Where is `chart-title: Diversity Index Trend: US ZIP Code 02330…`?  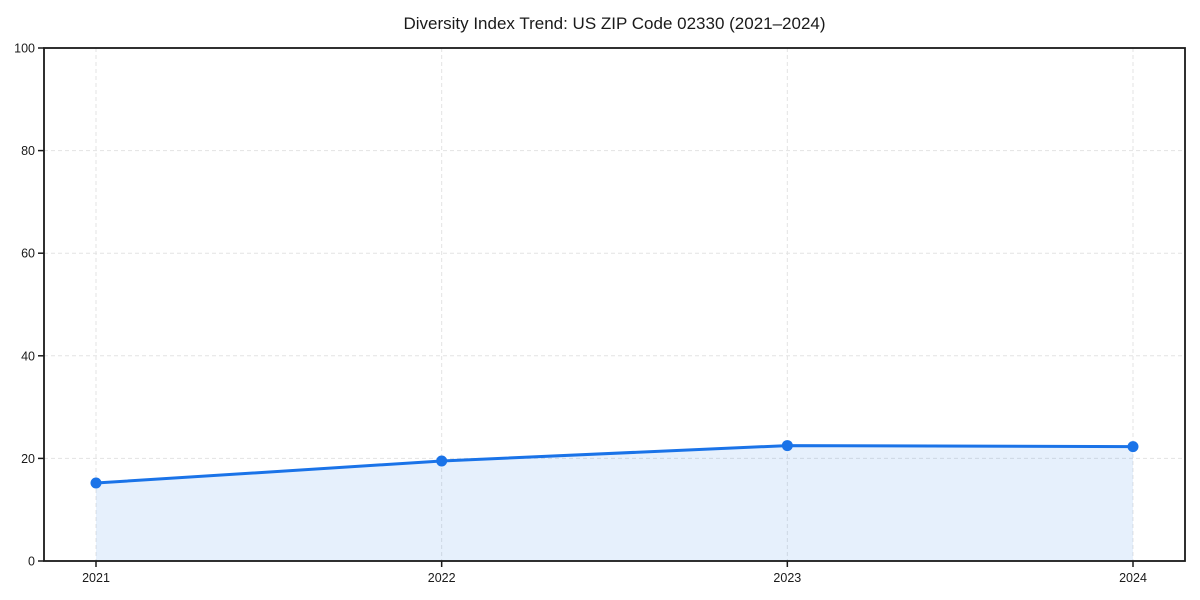 chart-title: Diversity Index Trend: US ZIP Code 02330… is located at coordinates (614, 23).